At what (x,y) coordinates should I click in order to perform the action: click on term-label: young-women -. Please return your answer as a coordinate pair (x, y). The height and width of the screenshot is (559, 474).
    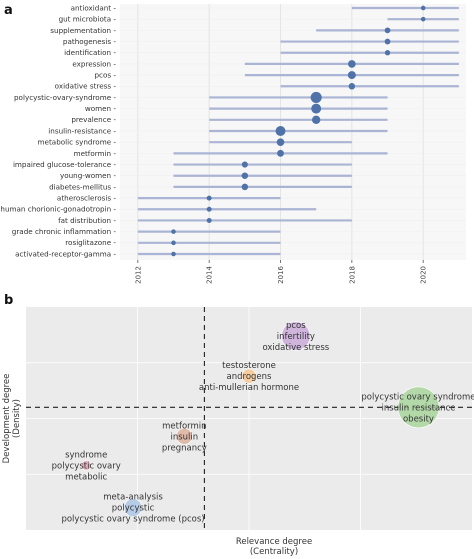
    Looking at the image, I should click on (88, 175).